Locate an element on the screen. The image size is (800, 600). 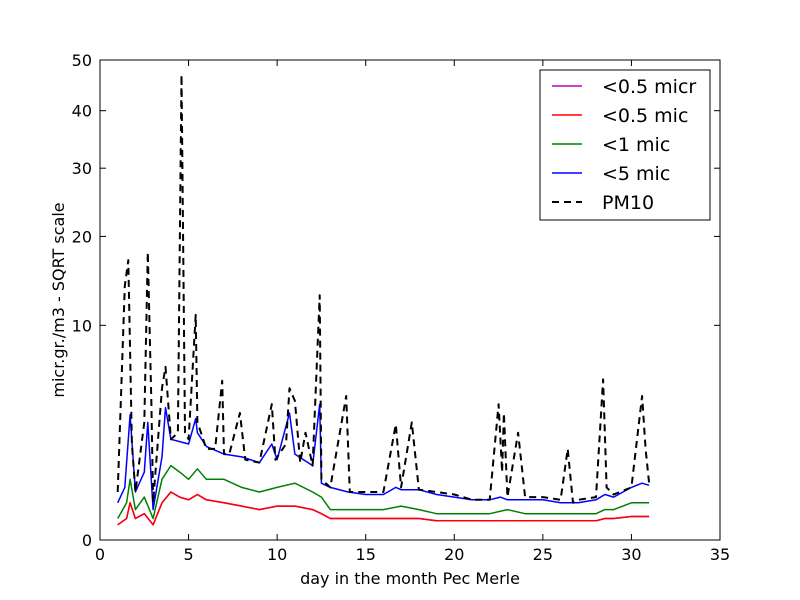
y-tick-label: 30 is located at coordinates (82, 168).